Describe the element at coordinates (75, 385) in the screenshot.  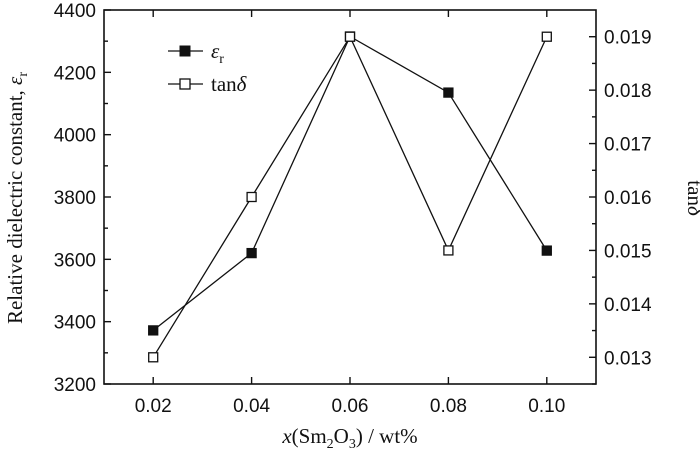
I see `y-left-tick-label: 3200` at that location.